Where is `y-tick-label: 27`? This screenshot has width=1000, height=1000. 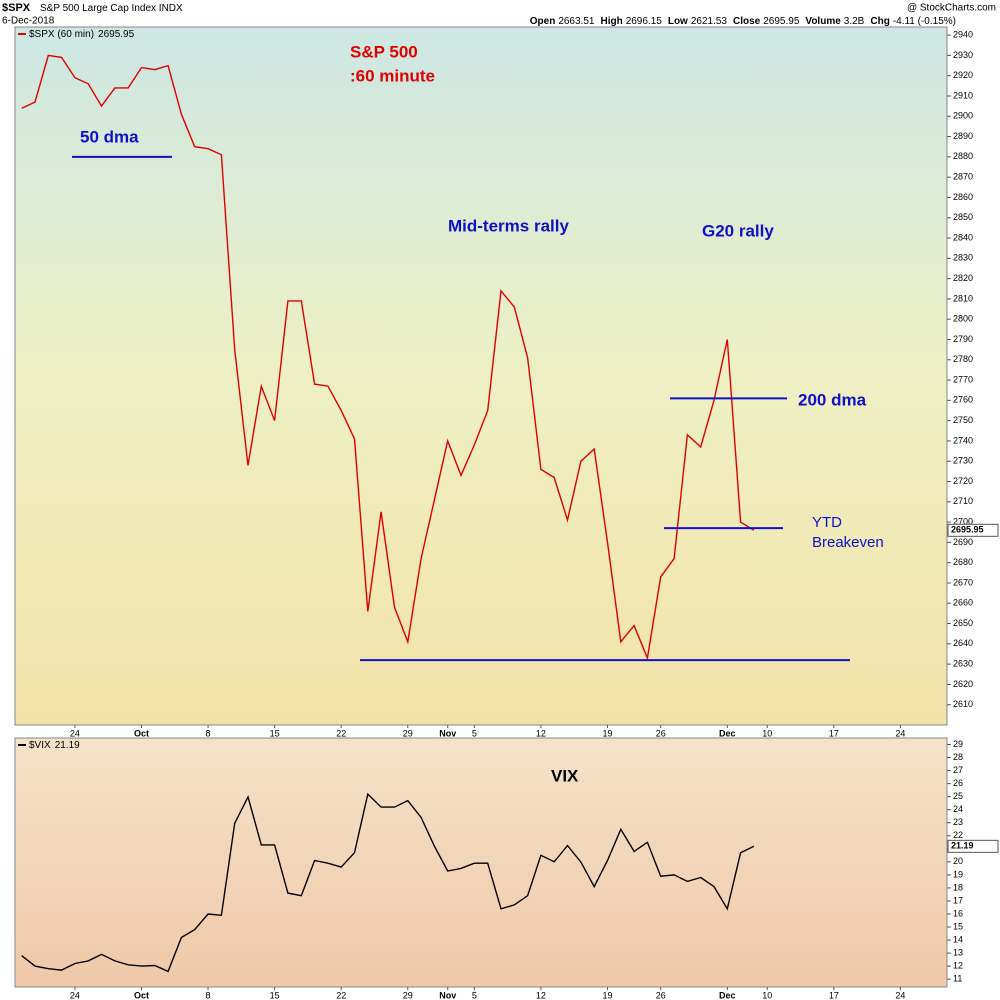
y-tick-label: 27 is located at coordinates (958, 770).